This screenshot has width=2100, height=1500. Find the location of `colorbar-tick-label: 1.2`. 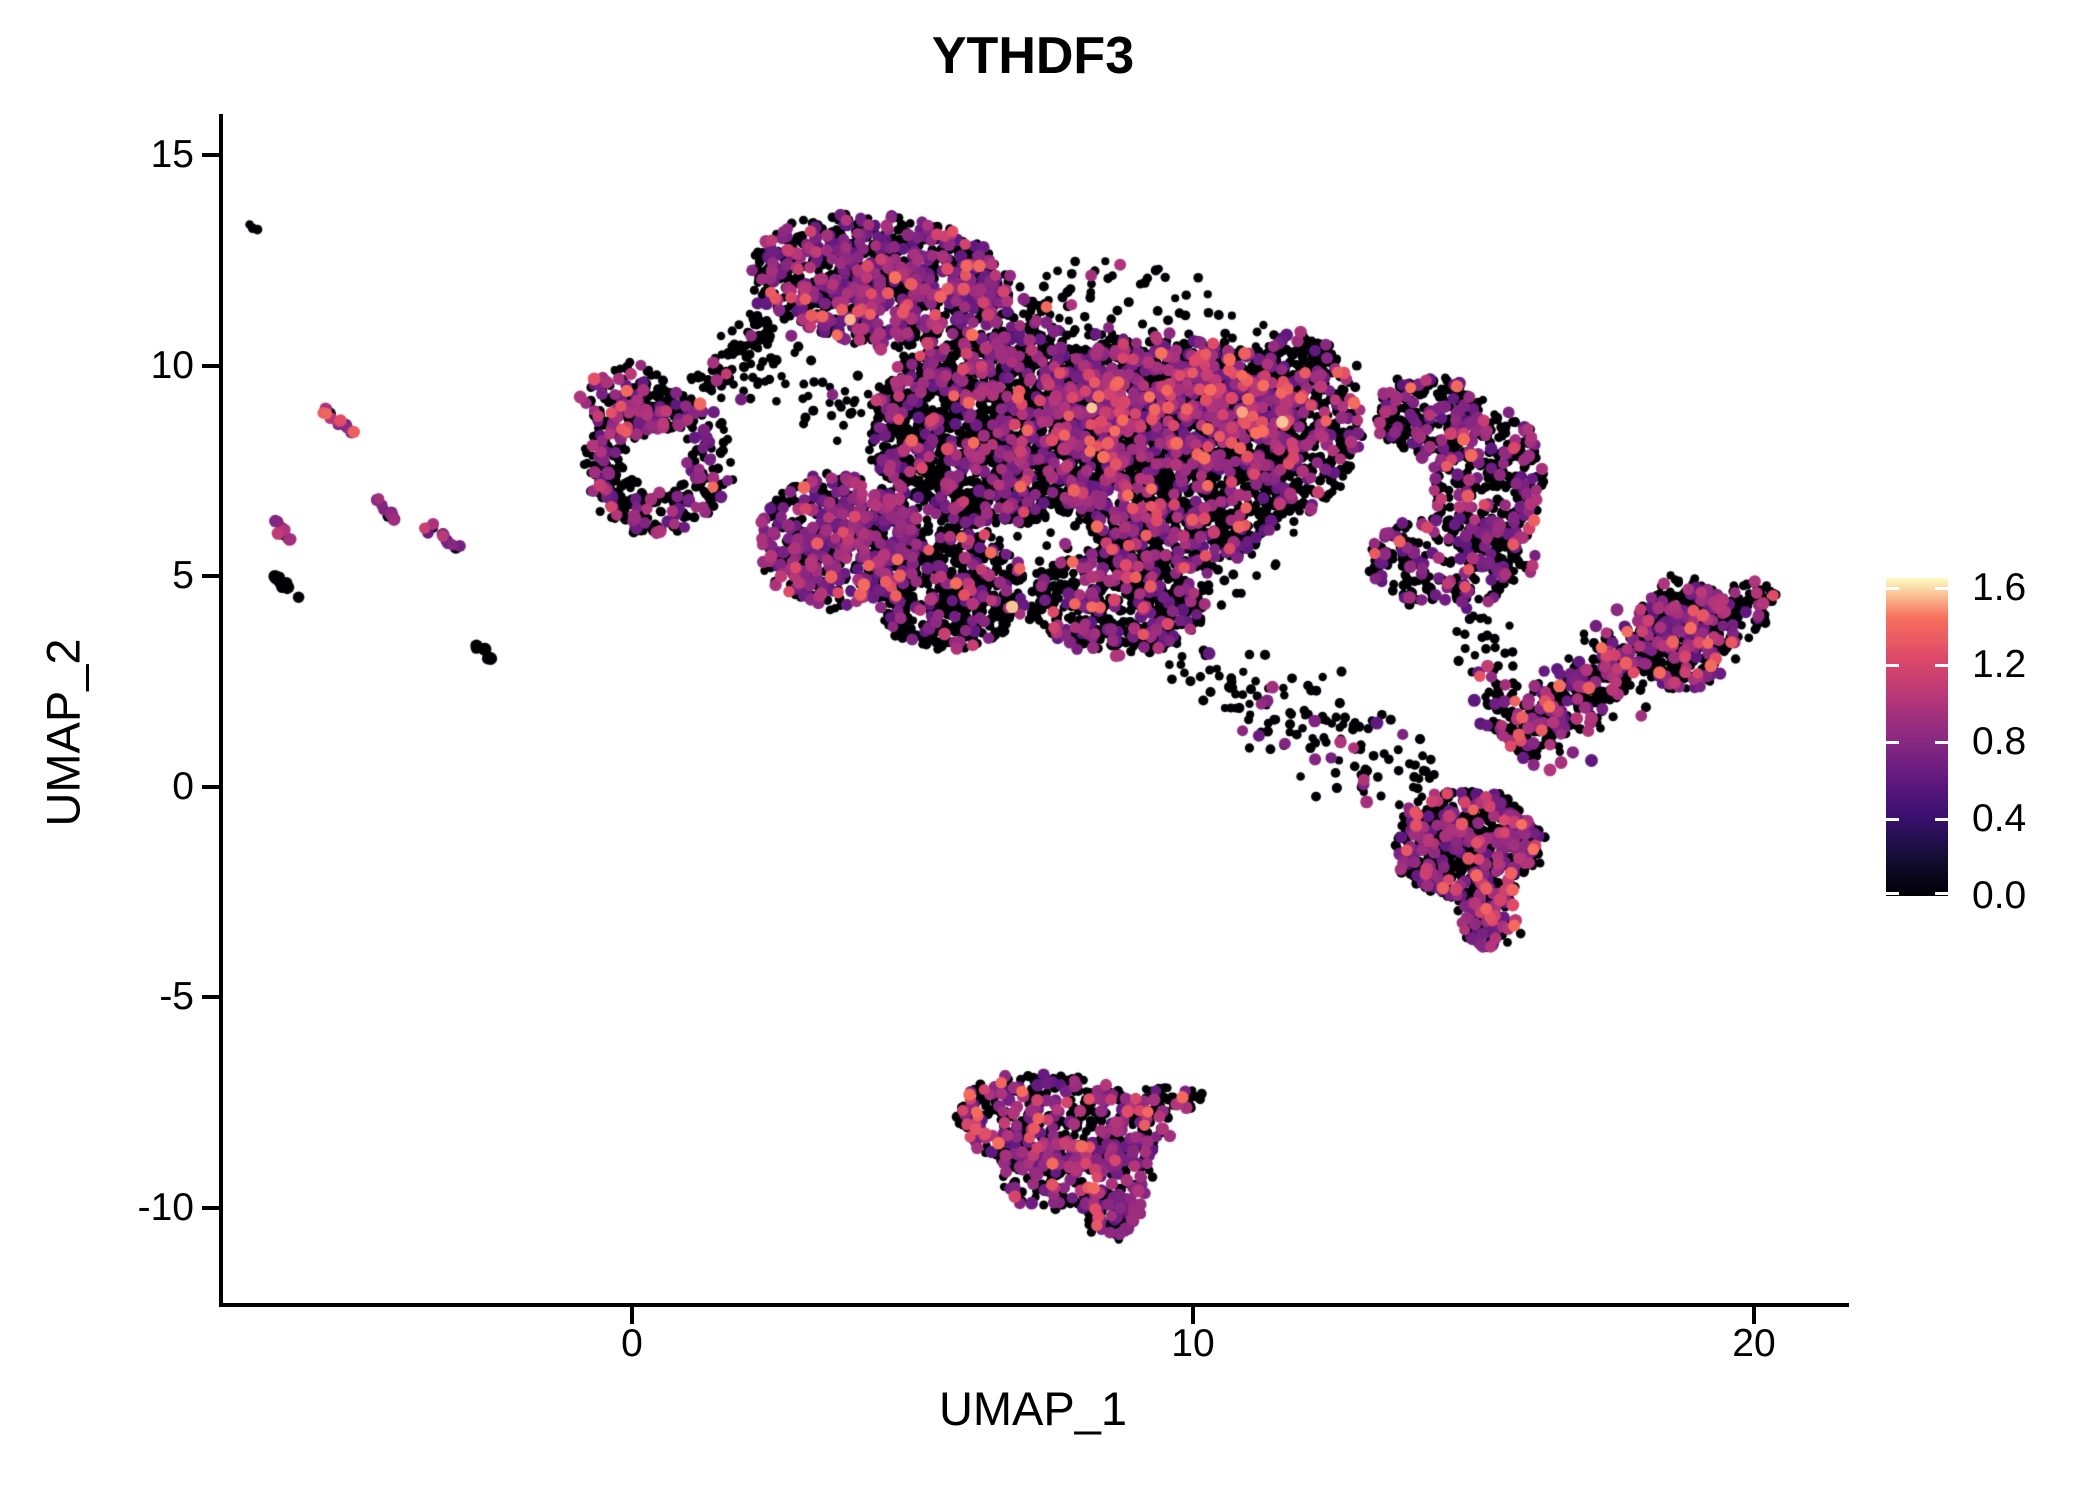

colorbar-tick-label: 1.2 is located at coordinates (1999, 664).